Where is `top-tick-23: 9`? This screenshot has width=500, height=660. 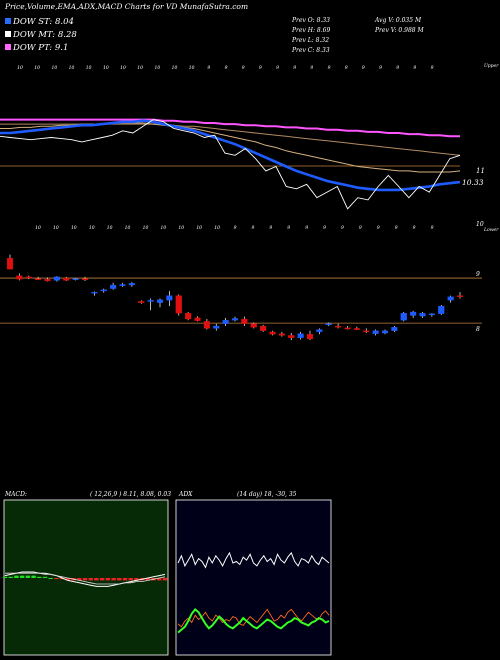 top-tick-23: 9 is located at coordinates (414, 68).